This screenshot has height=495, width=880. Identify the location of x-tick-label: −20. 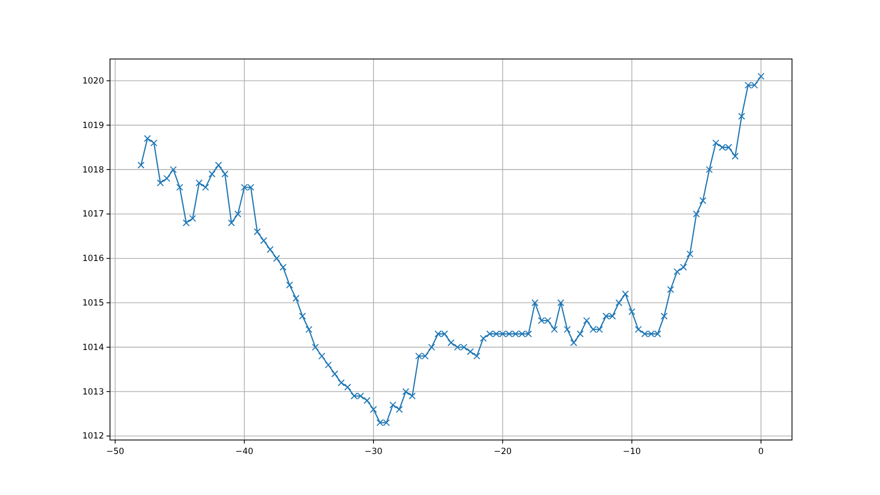
(503, 452).